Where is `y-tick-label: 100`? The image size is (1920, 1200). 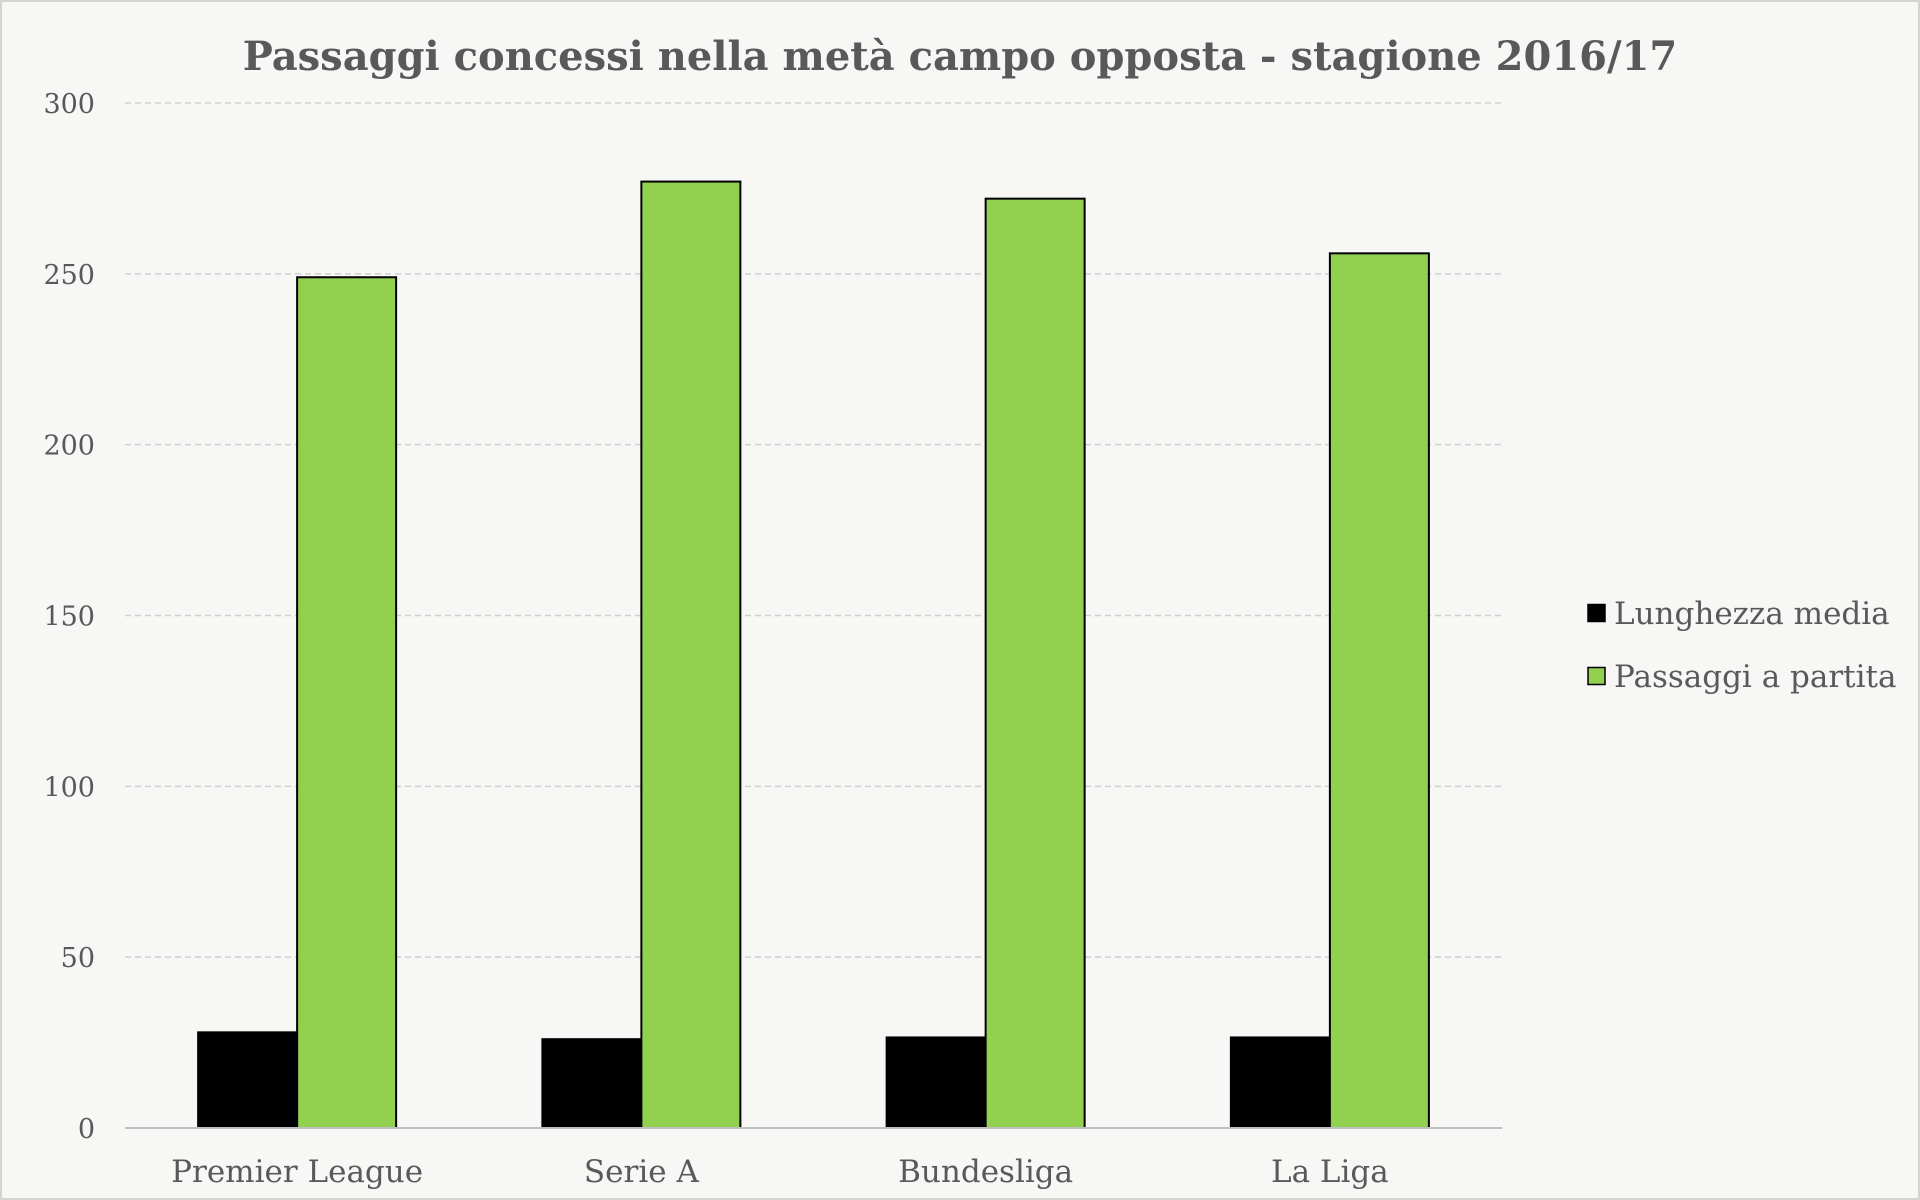
y-tick-label: 100 is located at coordinates (69, 787).